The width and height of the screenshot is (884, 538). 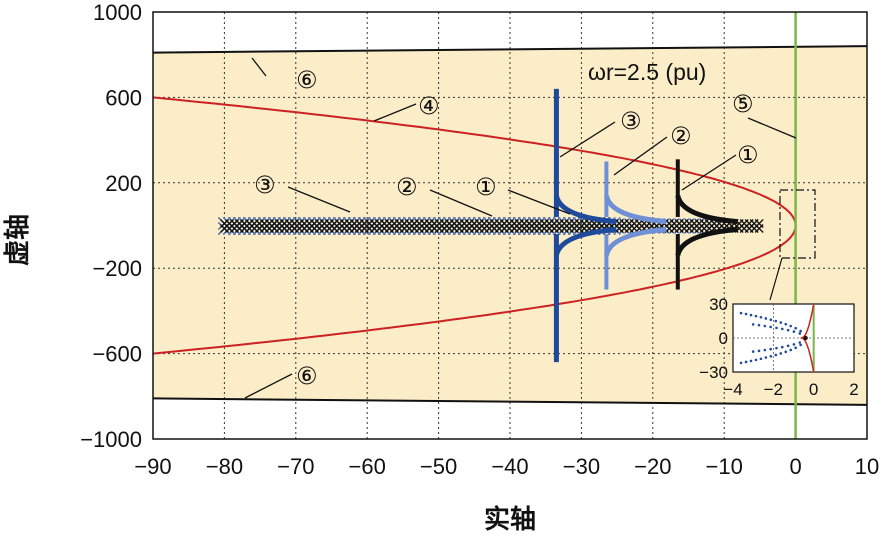 I want to click on y-tick-label: 200, so click(x=123, y=183).